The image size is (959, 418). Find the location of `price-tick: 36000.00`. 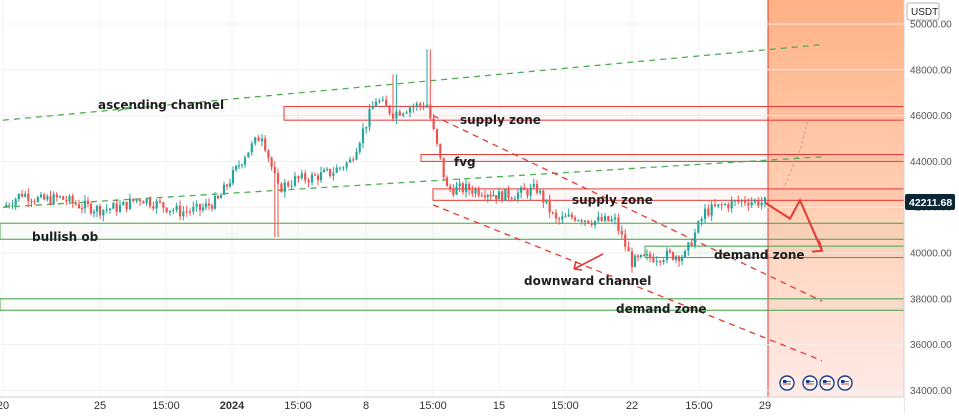

price-tick: 36000.00 is located at coordinates (931, 345).